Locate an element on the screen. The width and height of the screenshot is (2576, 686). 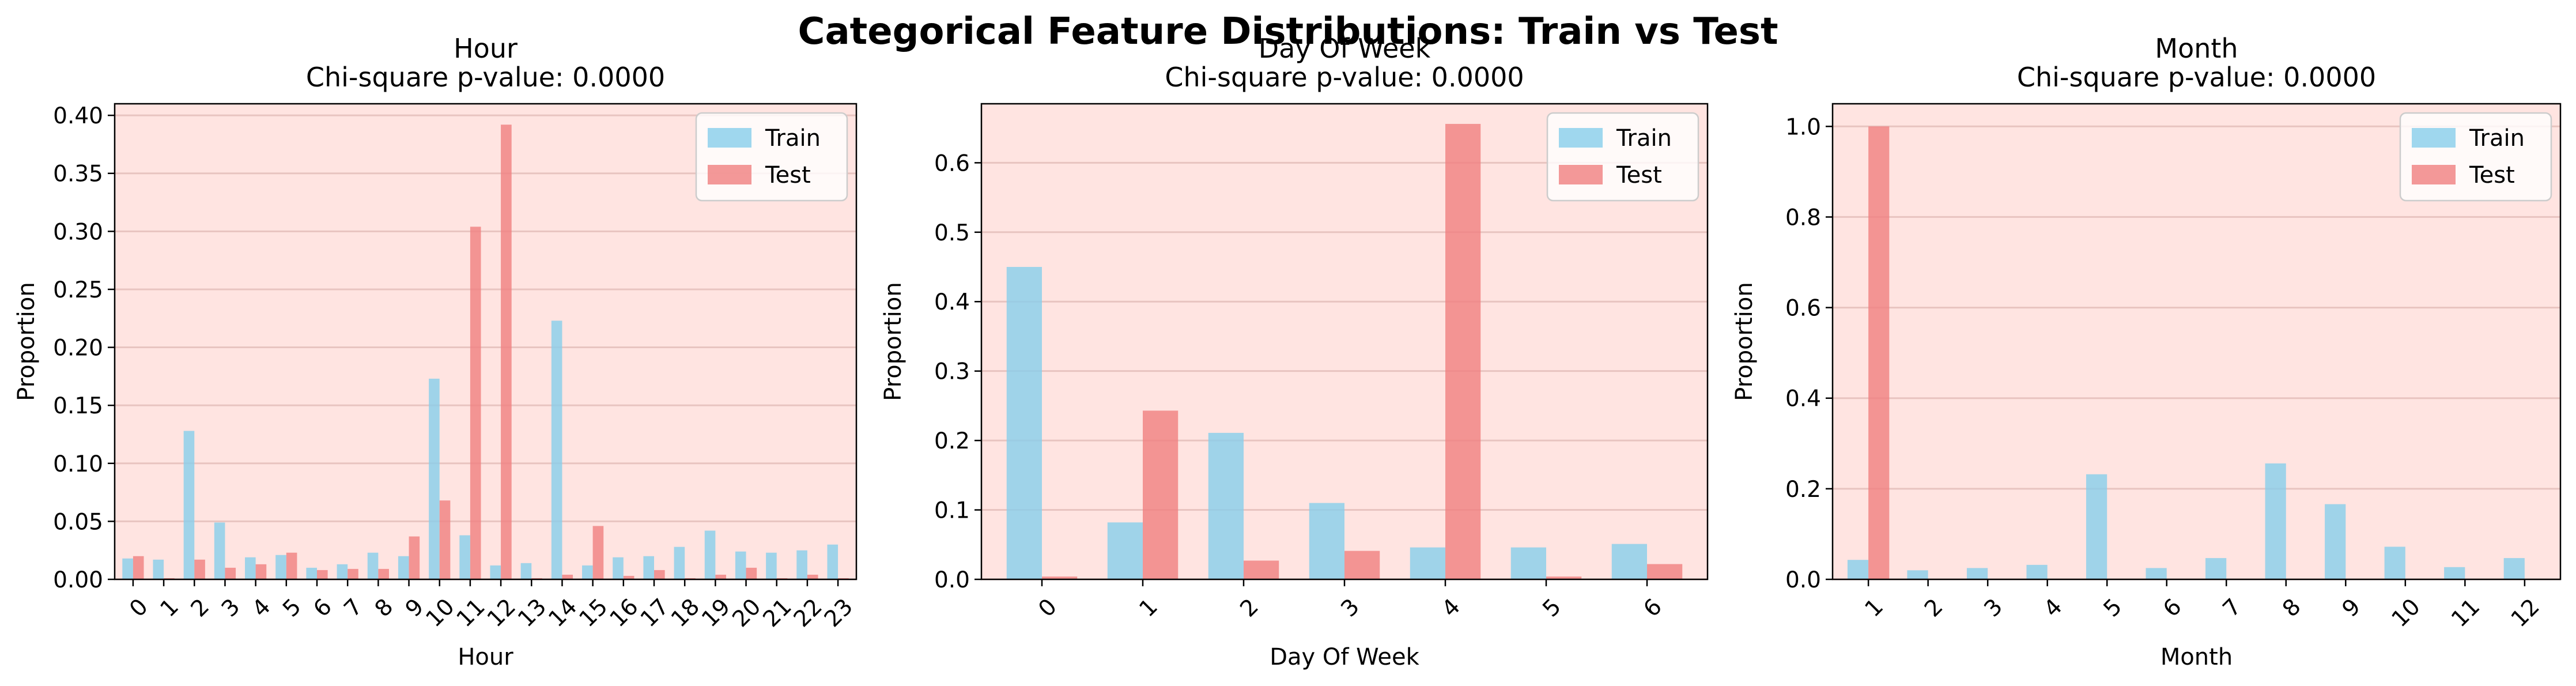
y-tick-label: 1.0 is located at coordinates (1803, 127).